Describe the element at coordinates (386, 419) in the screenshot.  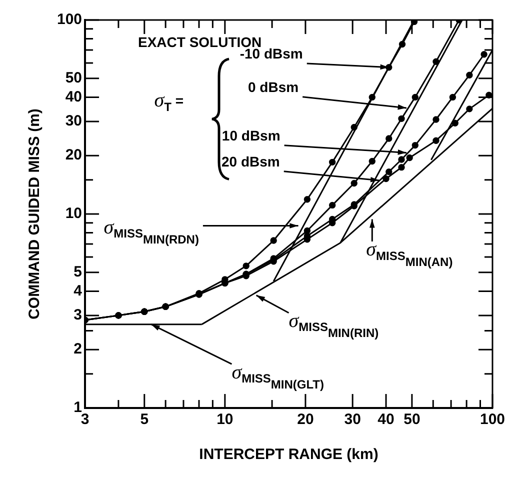
I see `x-tick-label: 40` at that location.